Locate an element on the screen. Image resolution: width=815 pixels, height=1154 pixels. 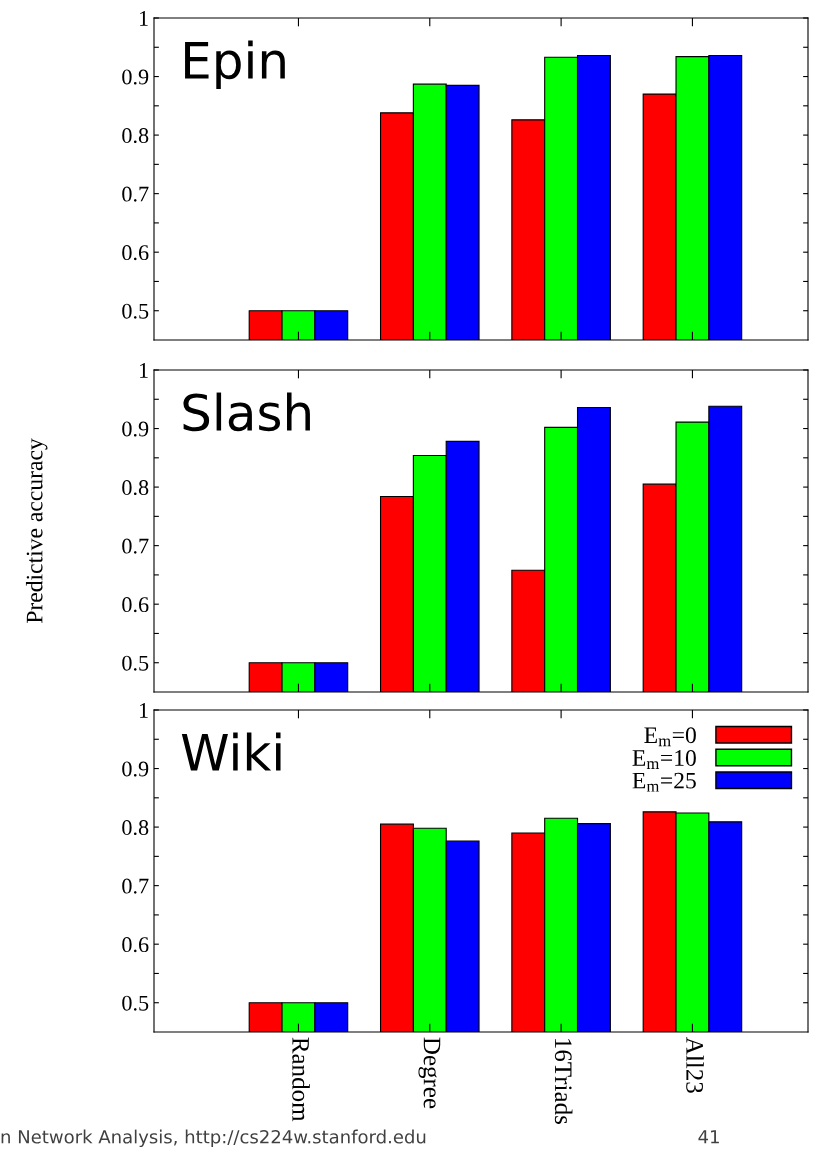
legend-label: E$_{m}$=25 is located at coordinates (664, 782).